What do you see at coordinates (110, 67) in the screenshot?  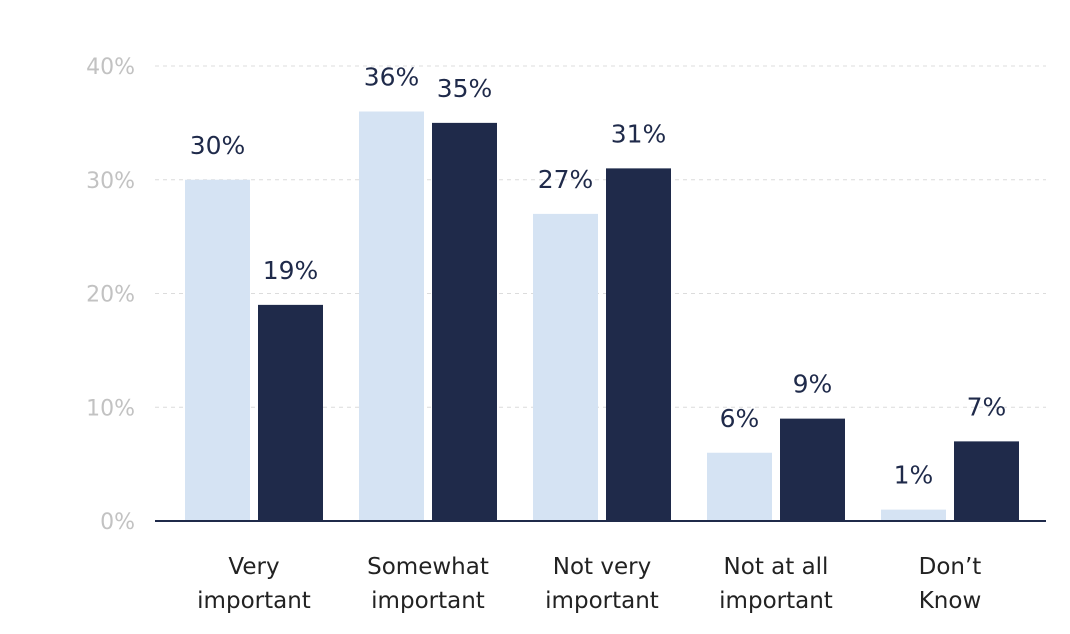 I see `y-tick-label: 40%` at bounding box center [110, 67].